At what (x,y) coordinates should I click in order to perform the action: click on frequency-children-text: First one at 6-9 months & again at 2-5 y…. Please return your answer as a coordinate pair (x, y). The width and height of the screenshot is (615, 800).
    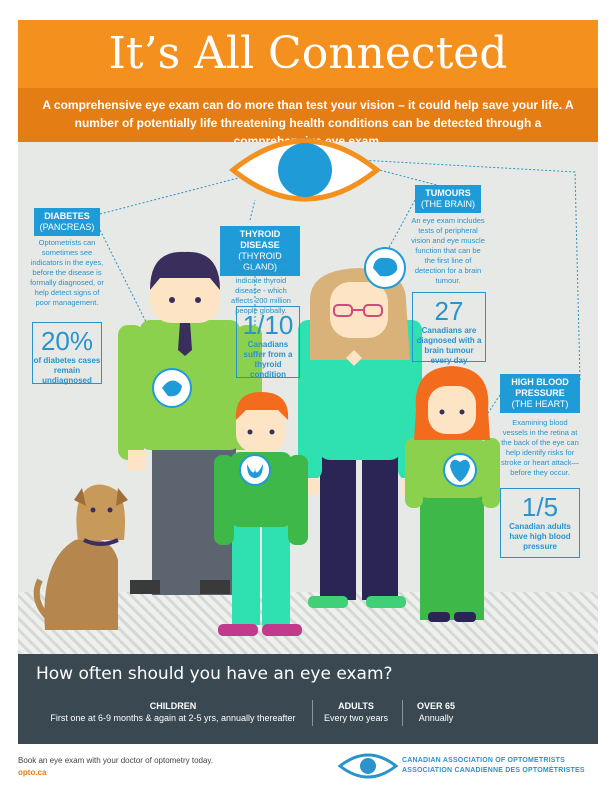
    Looking at the image, I should click on (173, 718).